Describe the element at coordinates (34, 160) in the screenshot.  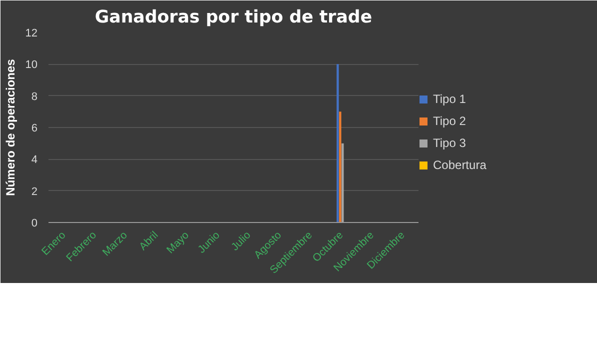
I see `y-tick-label: 4` at that location.